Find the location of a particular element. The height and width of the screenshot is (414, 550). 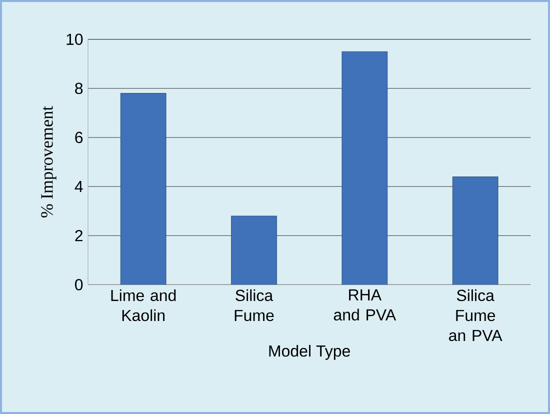

x-tick-label: Lime and Kaolin is located at coordinates (143, 305).